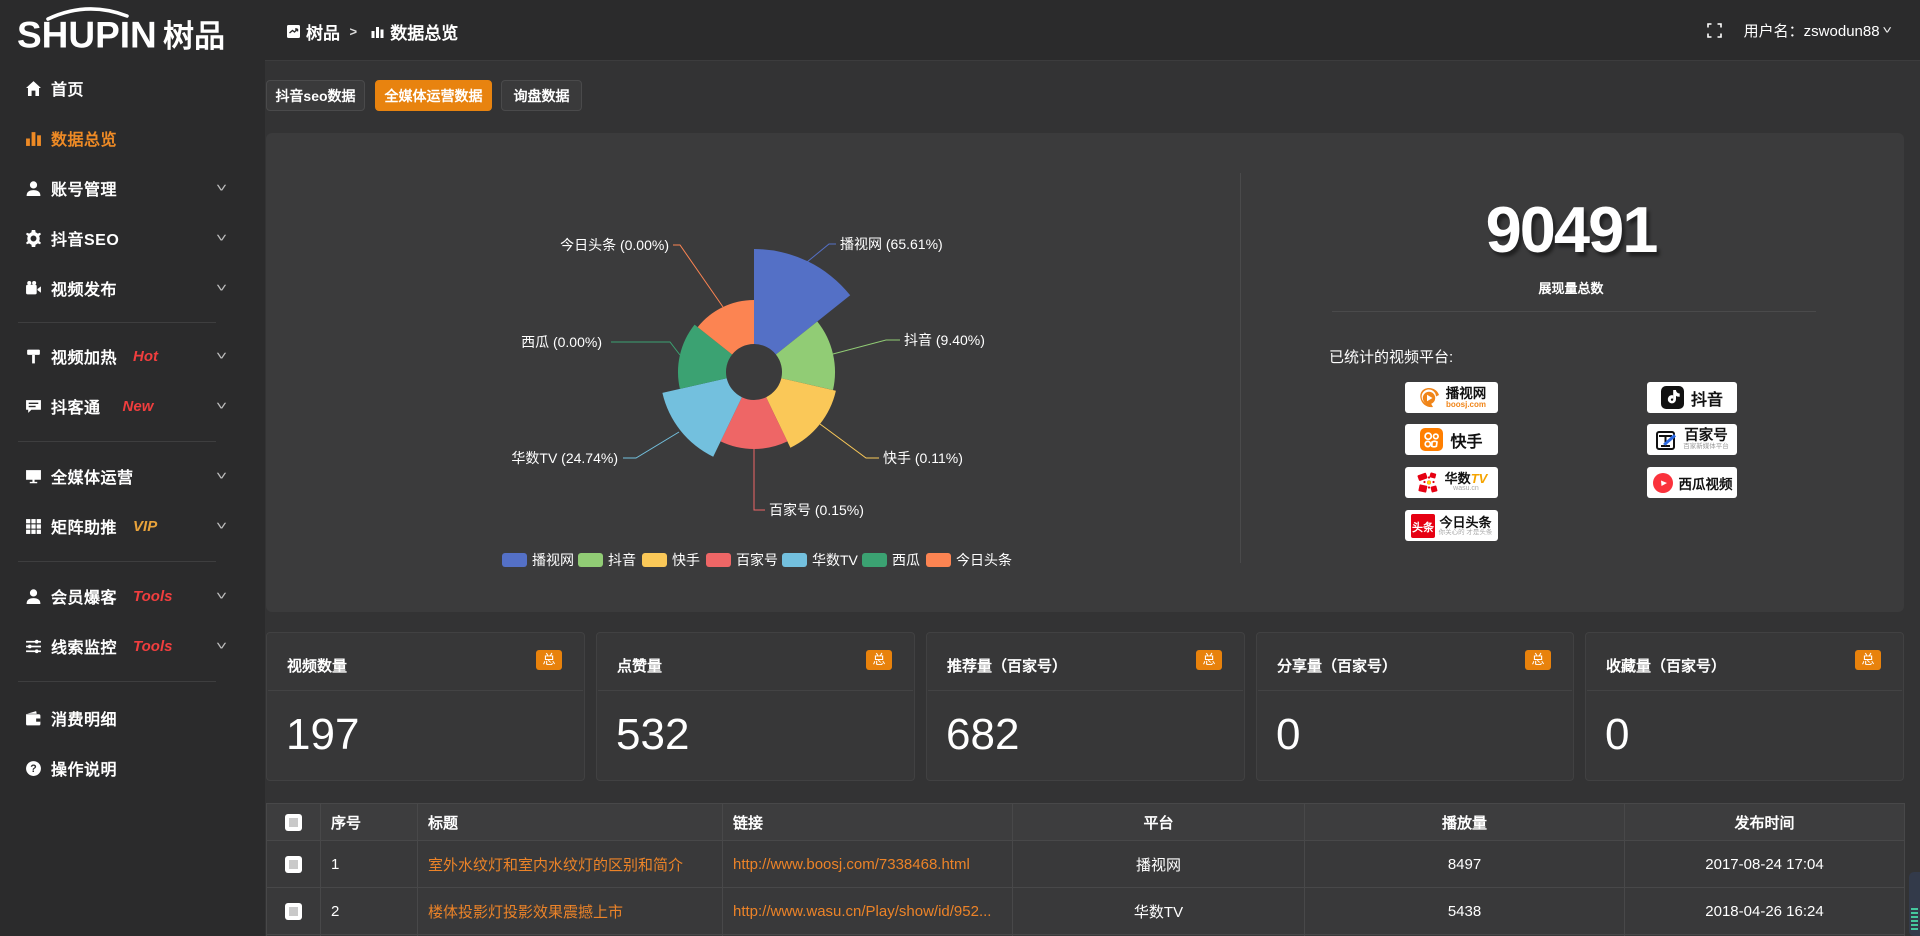 This screenshot has height=936, width=1920. Describe the element at coordinates (1423, 527) in the screenshot. I see `svg-text: 头条` at that location.